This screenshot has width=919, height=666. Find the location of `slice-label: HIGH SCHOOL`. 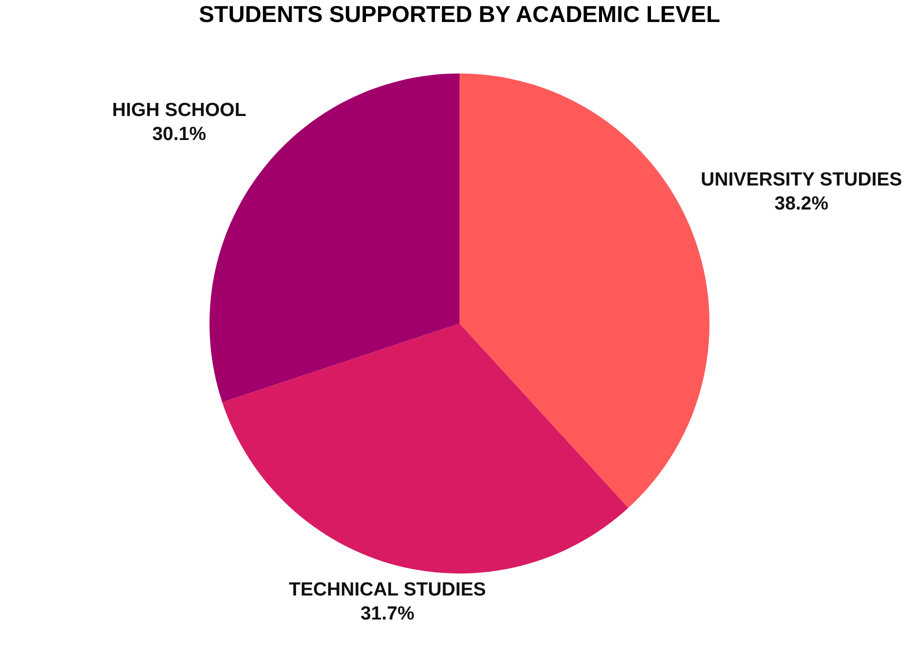

slice-label: HIGH SCHOOL is located at coordinates (179, 111).